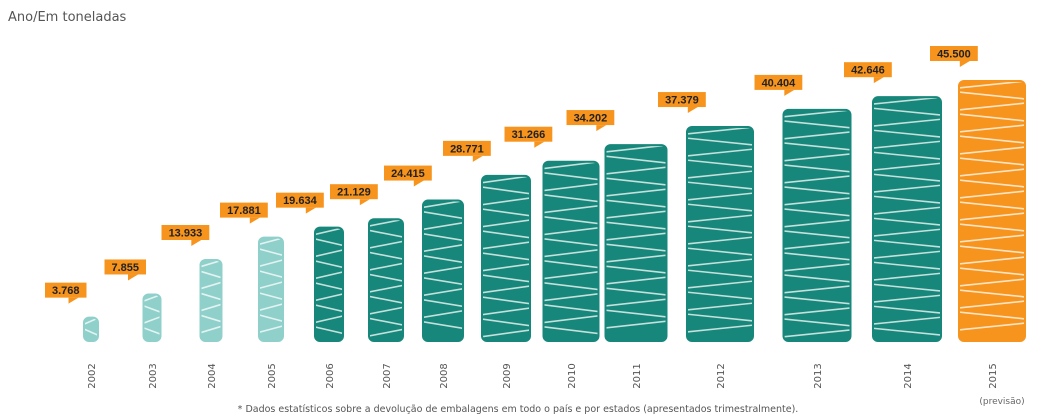 This screenshot has width=1040, height=416. I want to click on value-label-text: 34.202, so click(591, 119).